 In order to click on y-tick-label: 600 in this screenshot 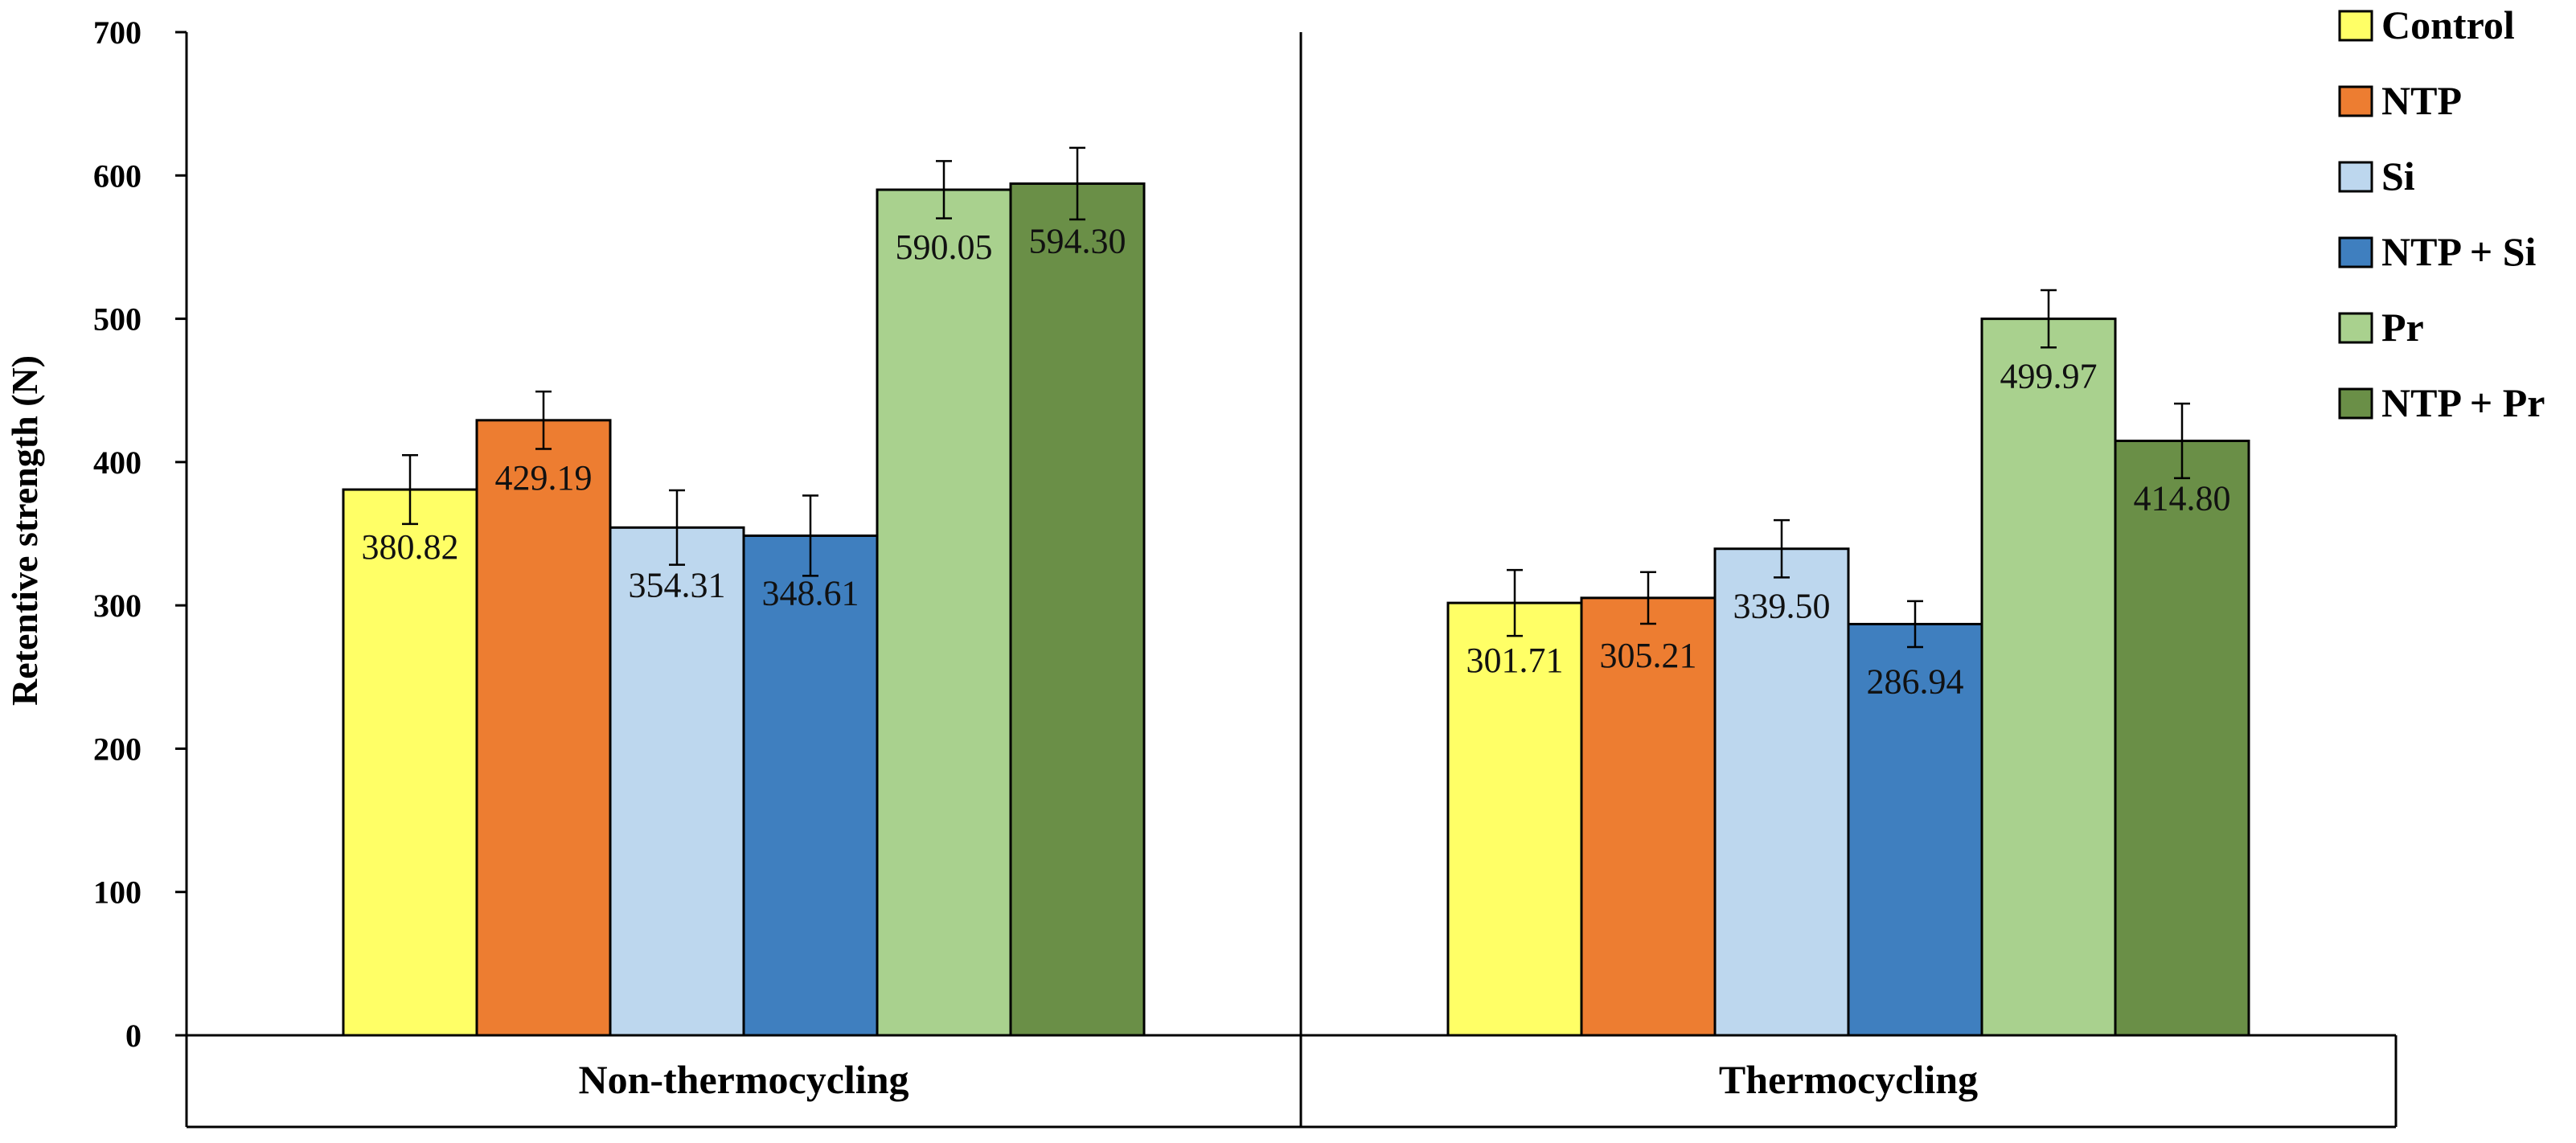, I will do `click(117, 176)`.